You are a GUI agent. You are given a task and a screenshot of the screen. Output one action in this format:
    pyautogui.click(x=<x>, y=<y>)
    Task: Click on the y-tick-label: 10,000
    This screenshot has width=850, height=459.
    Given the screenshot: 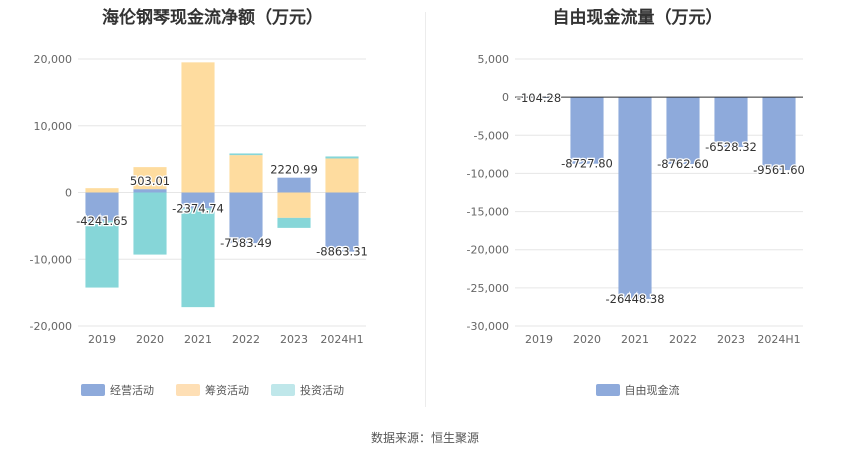 What is the action you would take?
    pyautogui.click(x=53, y=126)
    